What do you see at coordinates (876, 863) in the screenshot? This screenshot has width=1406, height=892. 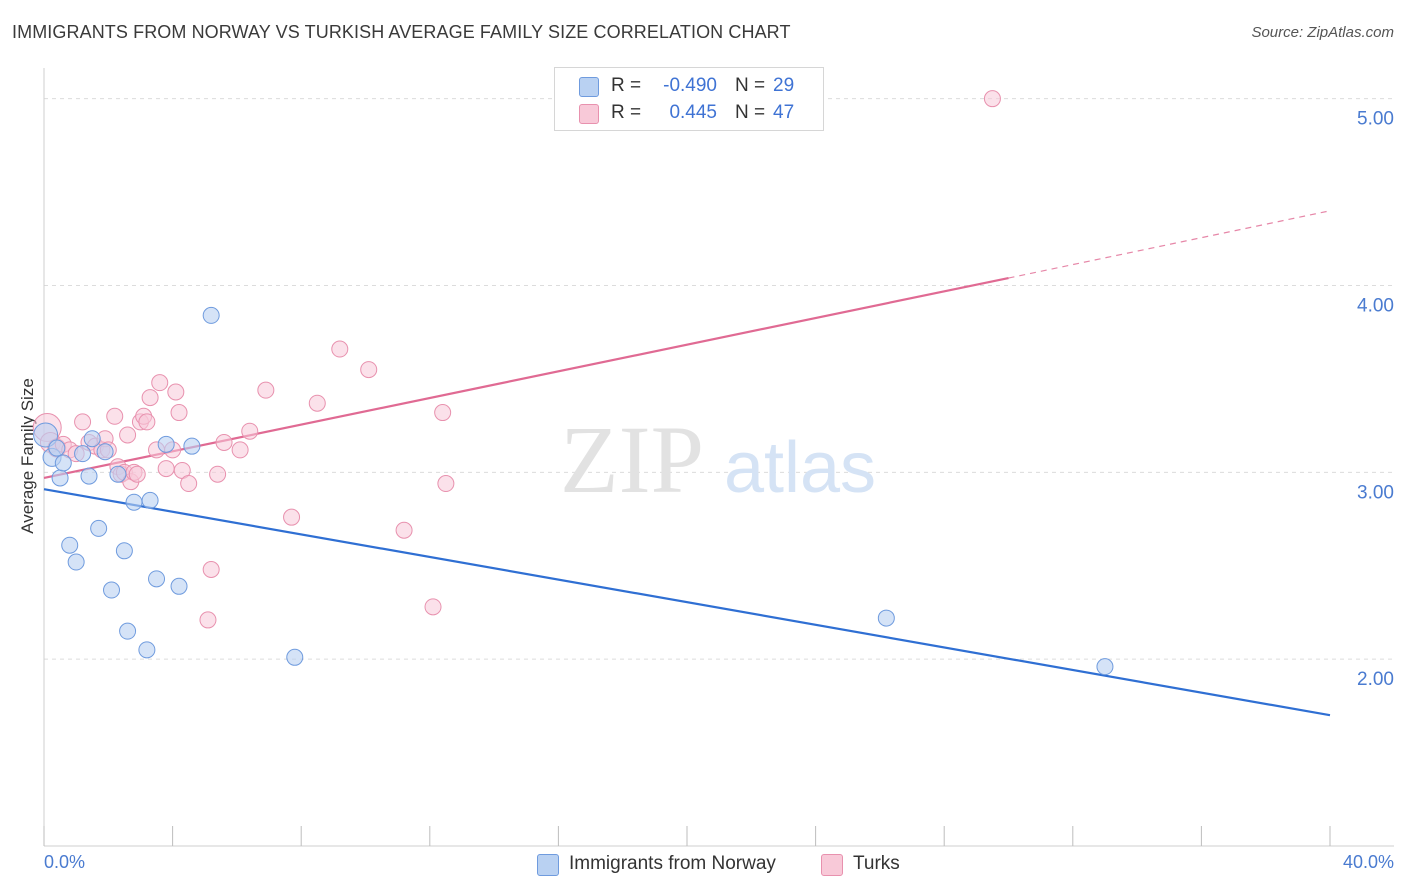 I see `bottom-legend-label-turks: Turks` at bounding box center [876, 863].